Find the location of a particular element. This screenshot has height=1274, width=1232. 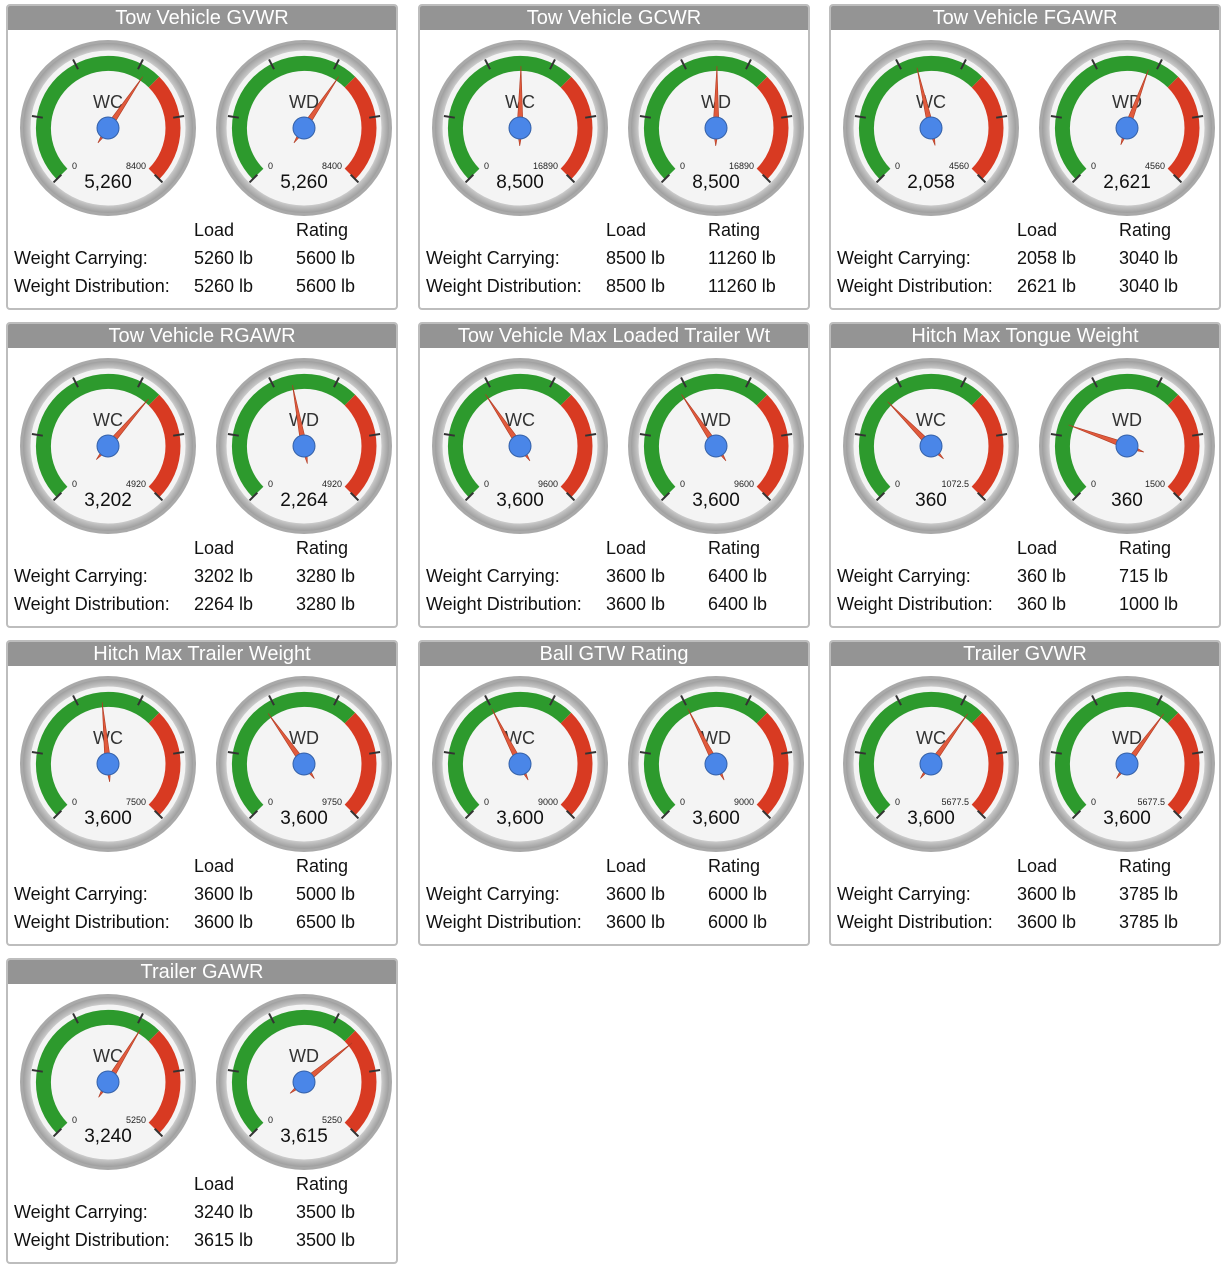

panel-title: Tow Vehicle Max Loaded Trailer Wt is located at coordinates (614, 336).